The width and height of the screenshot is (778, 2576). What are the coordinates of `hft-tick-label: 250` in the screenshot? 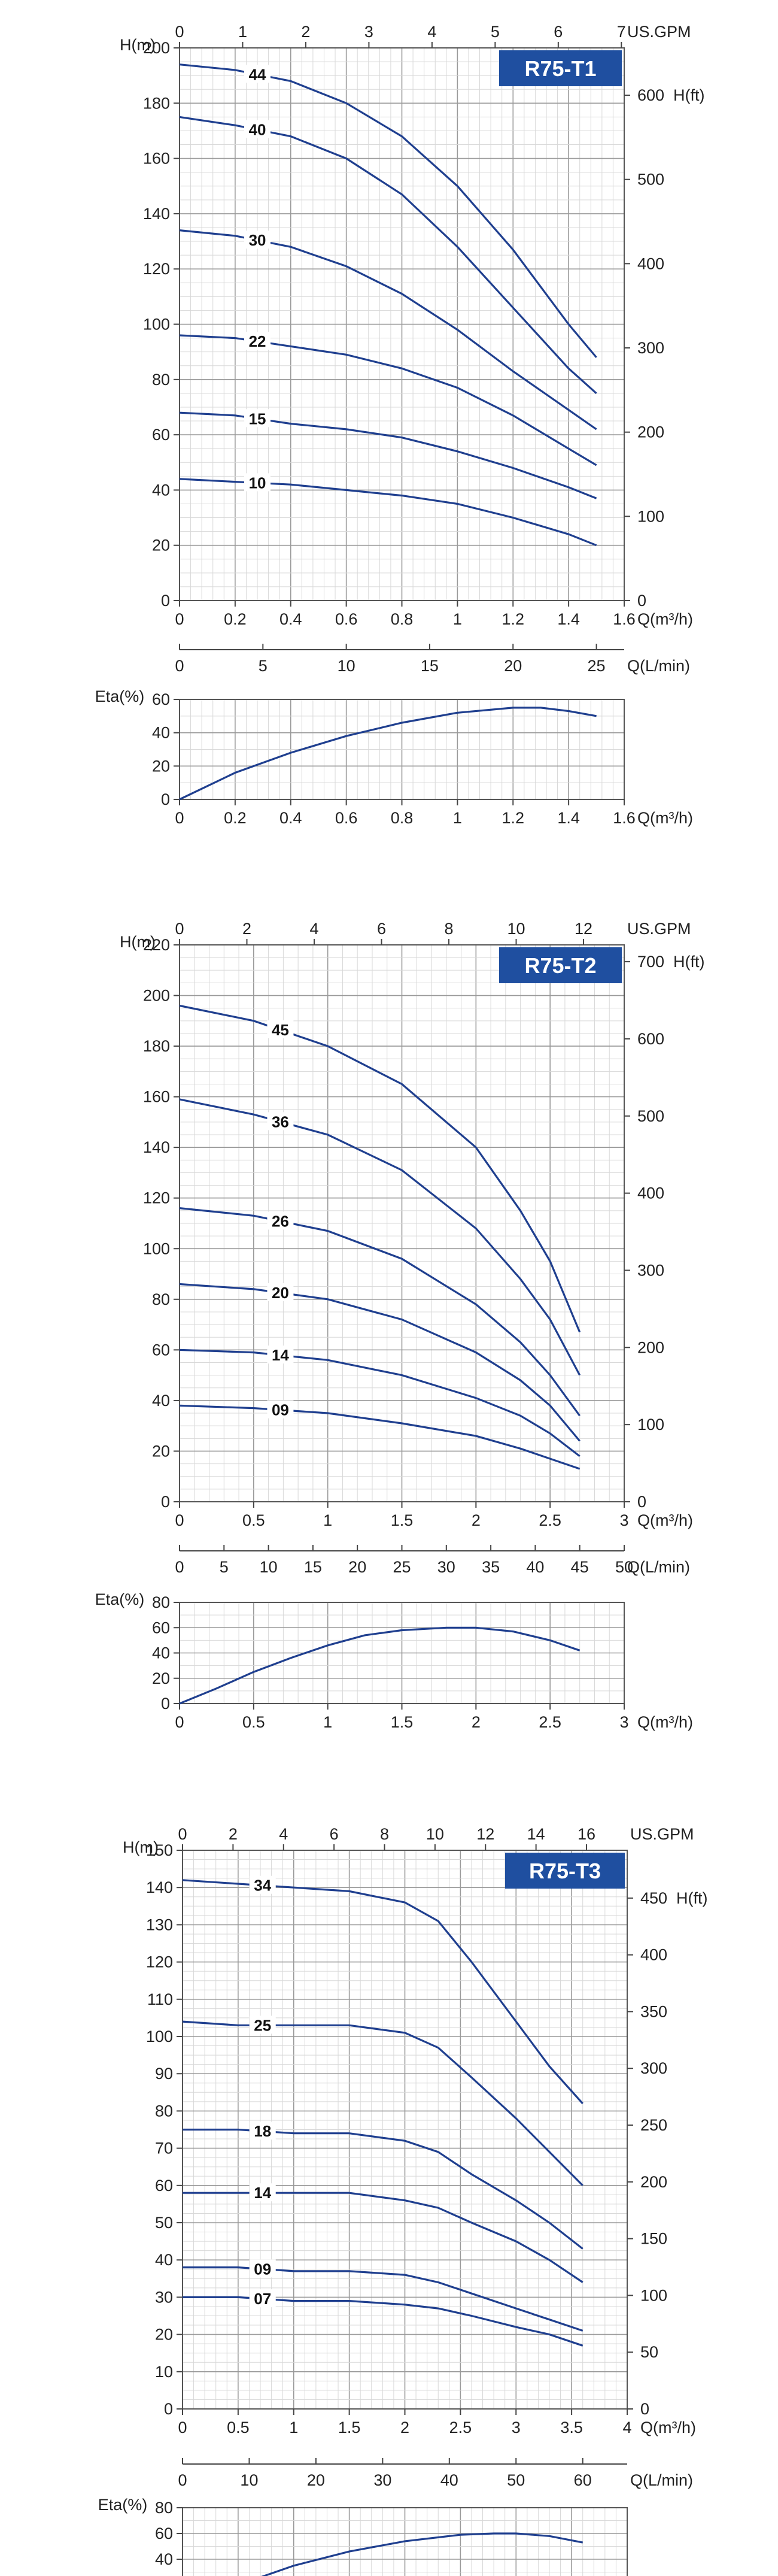 It's located at (653, 2125).